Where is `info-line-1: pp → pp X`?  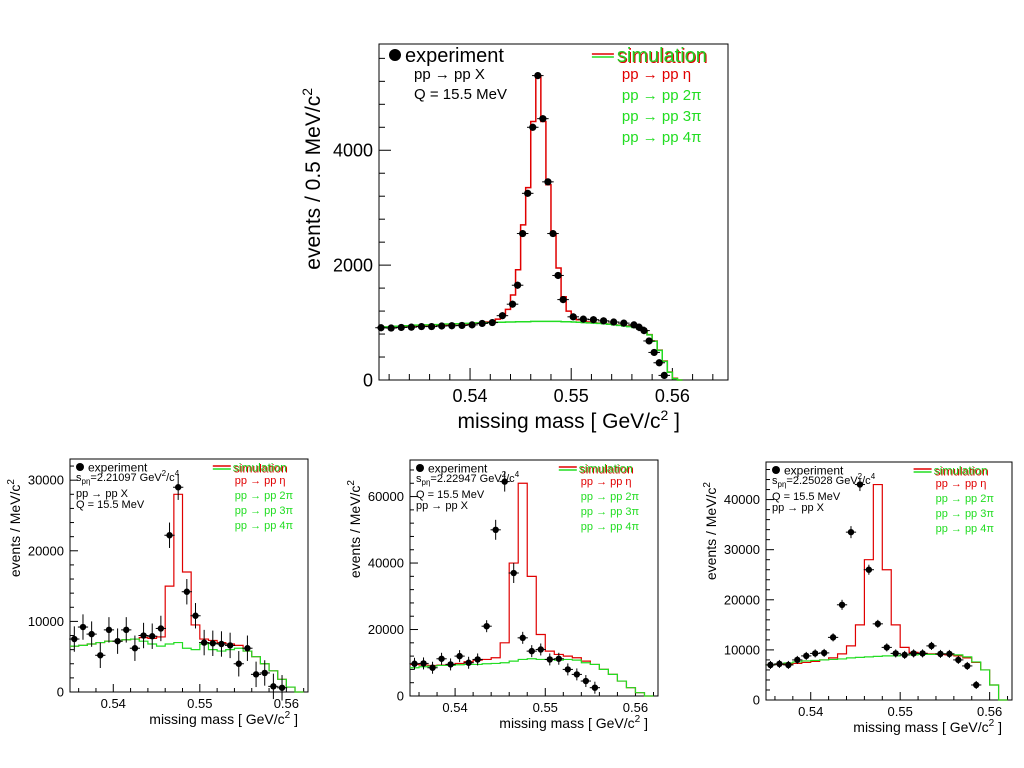
info-line-1: pp → pp X is located at coordinates (449, 74).